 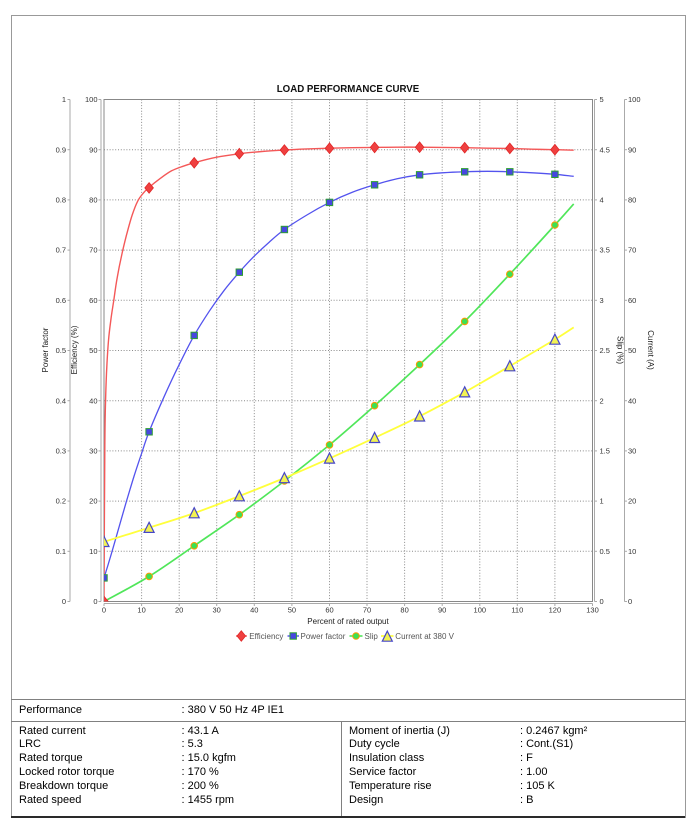 What do you see at coordinates (602, 300) in the screenshot?
I see `svg-text: 3` at bounding box center [602, 300].